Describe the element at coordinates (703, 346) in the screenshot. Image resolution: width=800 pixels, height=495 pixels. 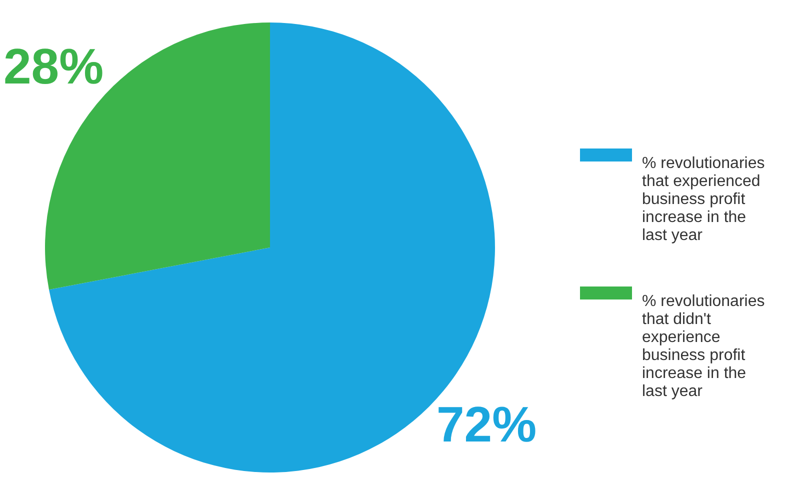
I see `legend-label: % revolutionaries that didn't experience business profit increase in the last year` at that location.